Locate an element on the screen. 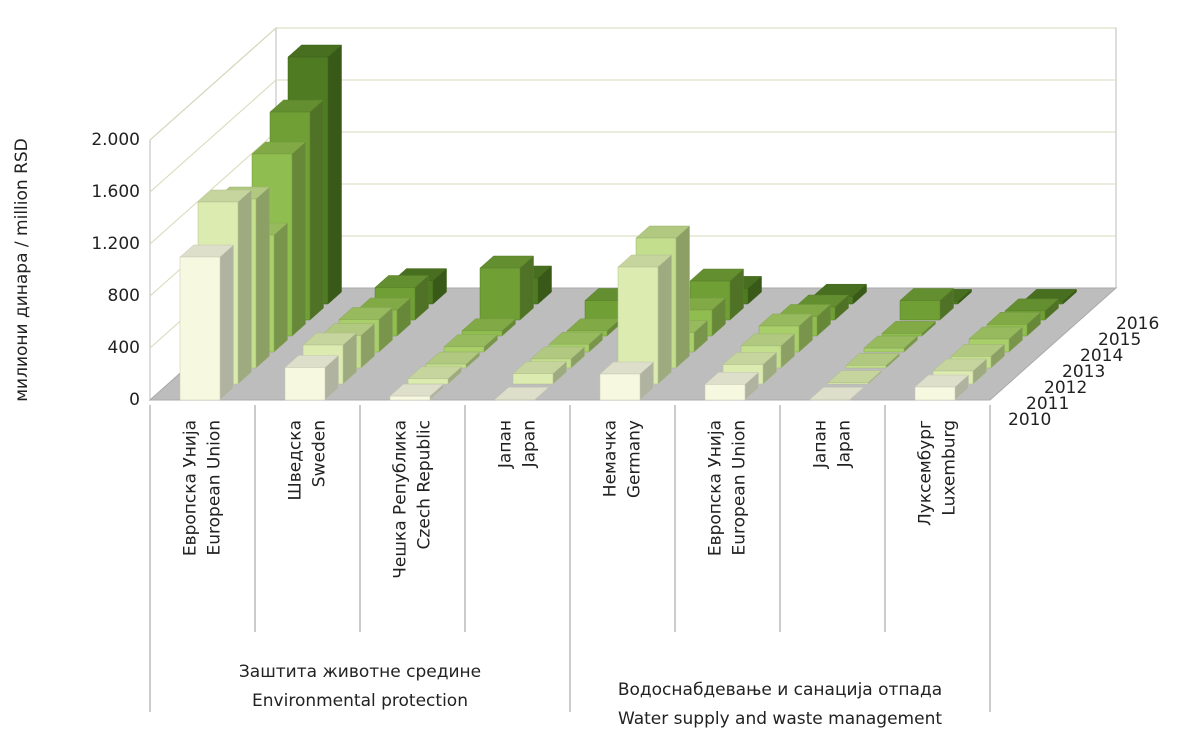  group-label: Water supply and waste management is located at coordinates (780, 719).